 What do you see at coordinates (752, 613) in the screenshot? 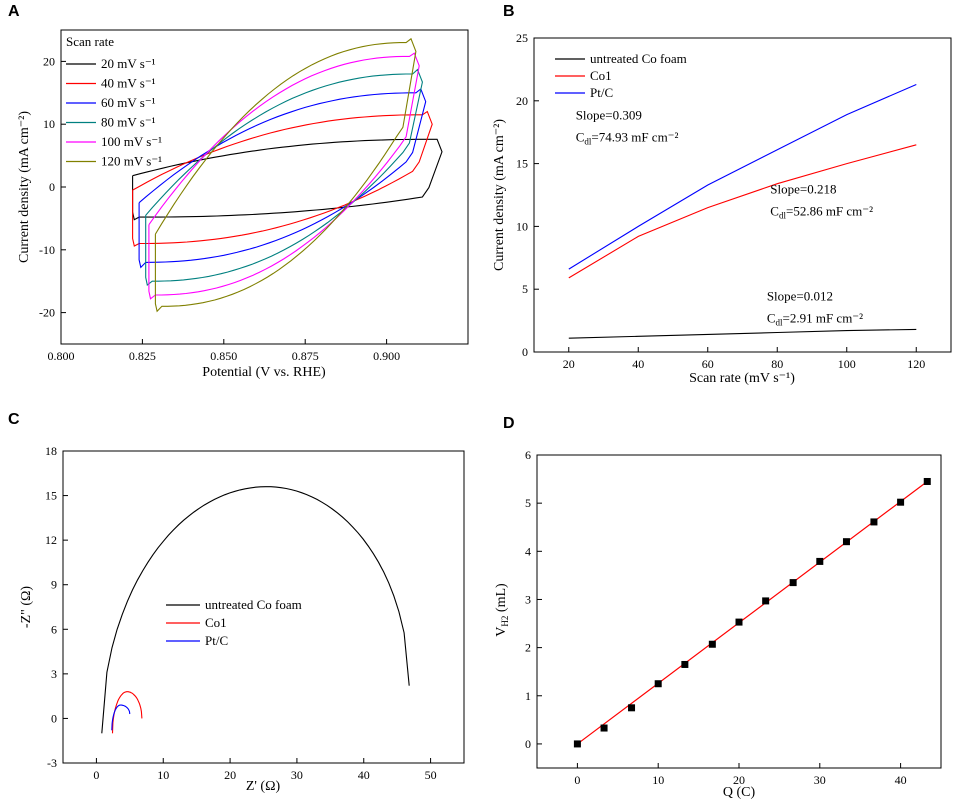
I see `fit-line-d` at bounding box center [752, 613].